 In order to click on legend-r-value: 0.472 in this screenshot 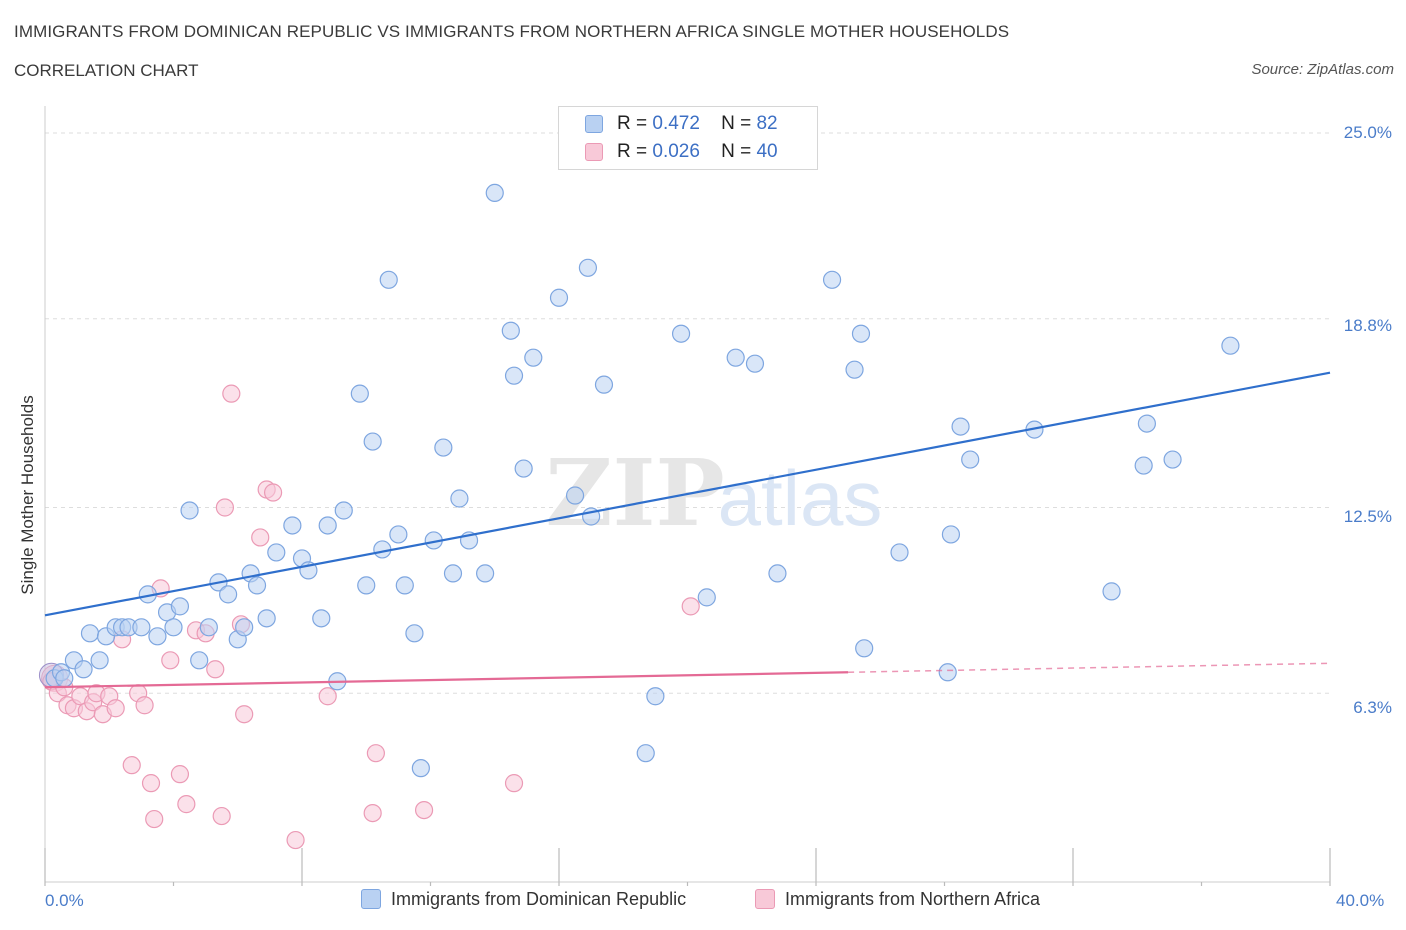, I will do `click(676, 123)`.